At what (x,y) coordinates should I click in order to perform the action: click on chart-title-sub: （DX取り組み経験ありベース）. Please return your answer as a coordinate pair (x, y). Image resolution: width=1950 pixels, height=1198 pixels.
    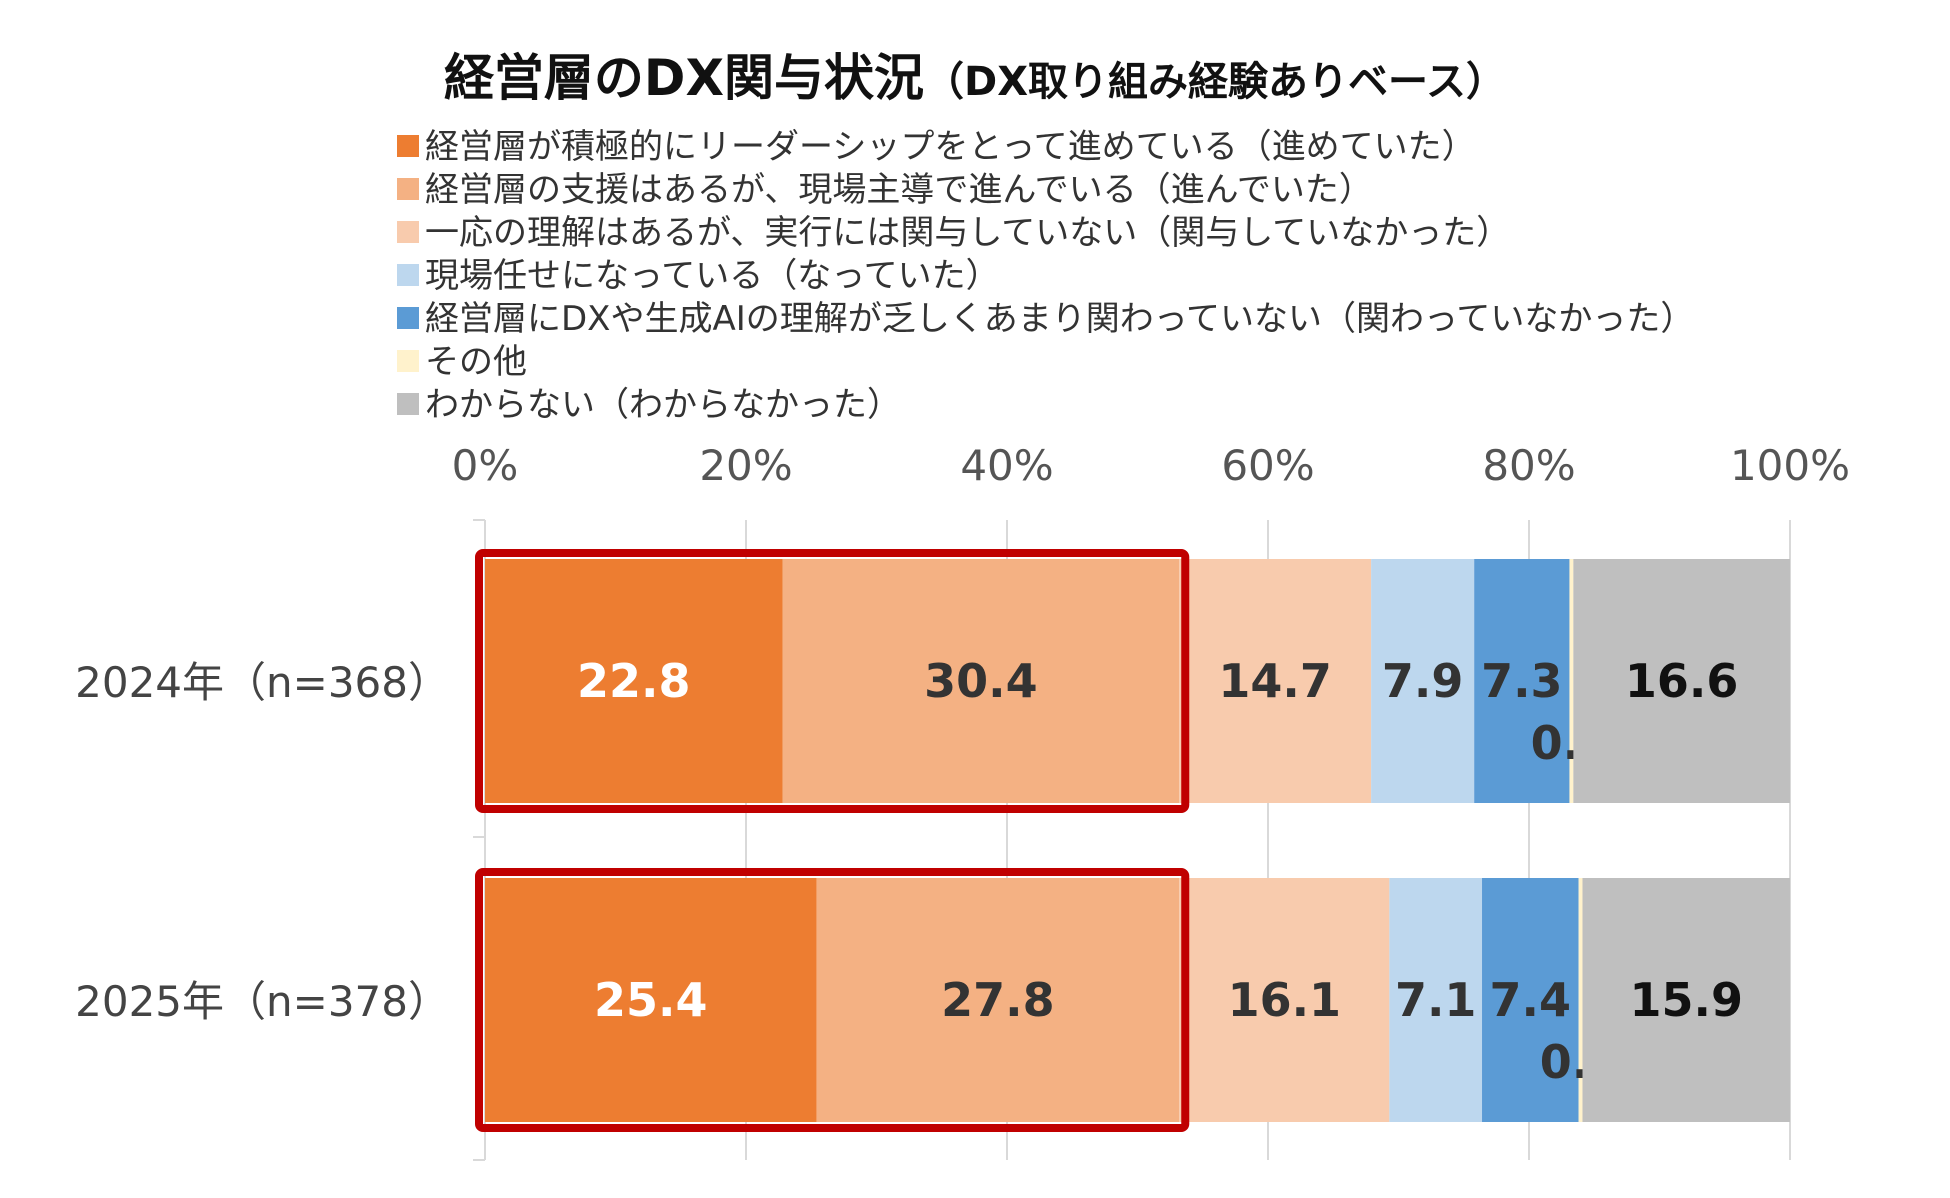
    Looking at the image, I should click on (1215, 82).